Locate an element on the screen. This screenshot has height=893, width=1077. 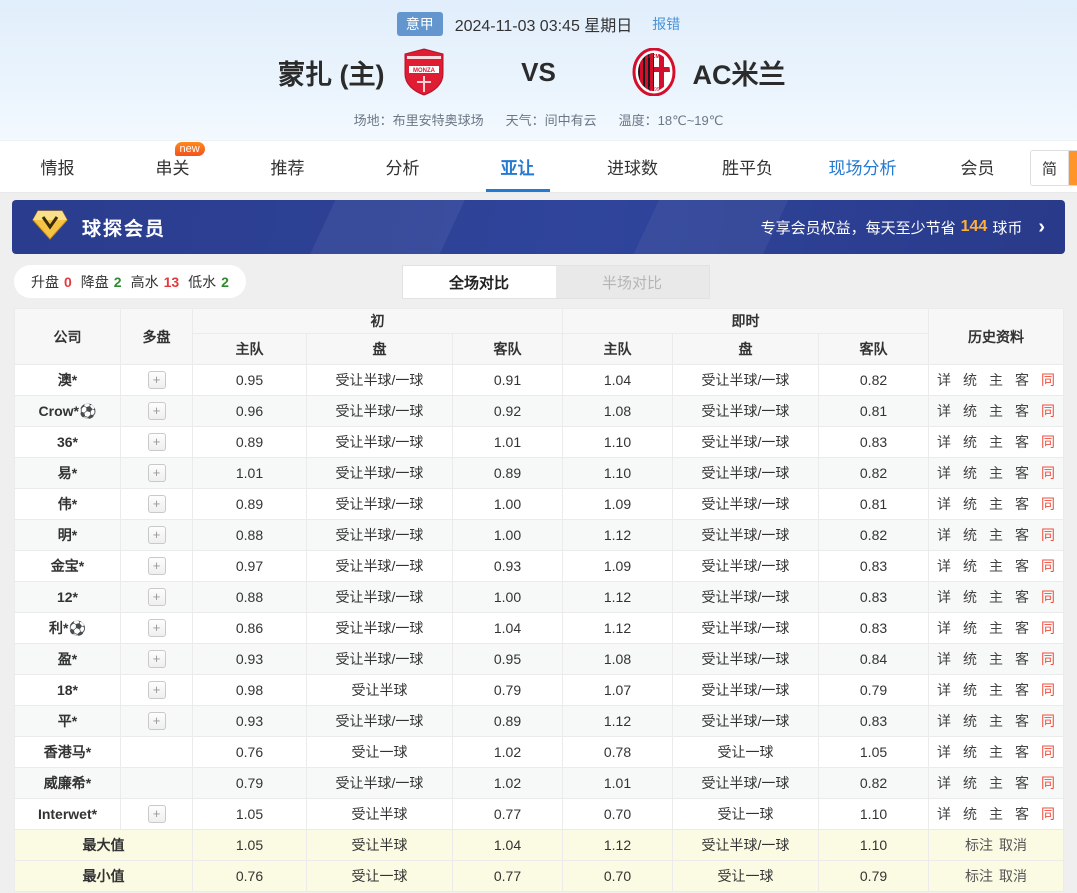
league-badge: 意甲 is located at coordinates (419, 24).